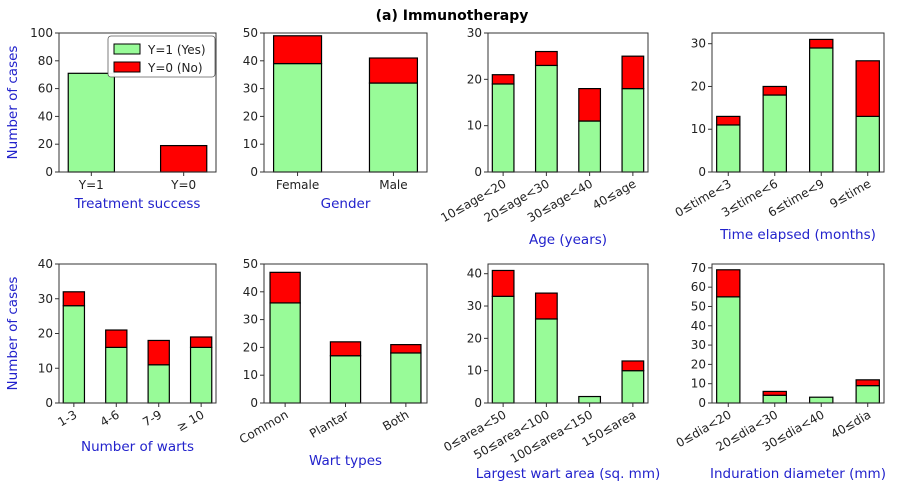 The height and width of the screenshot is (497, 905). What do you see at coordinates (176, 50) in the screenshot?
I see `legend-label-yes: Y=1 (Yes)` at bounding box center [176, 50].